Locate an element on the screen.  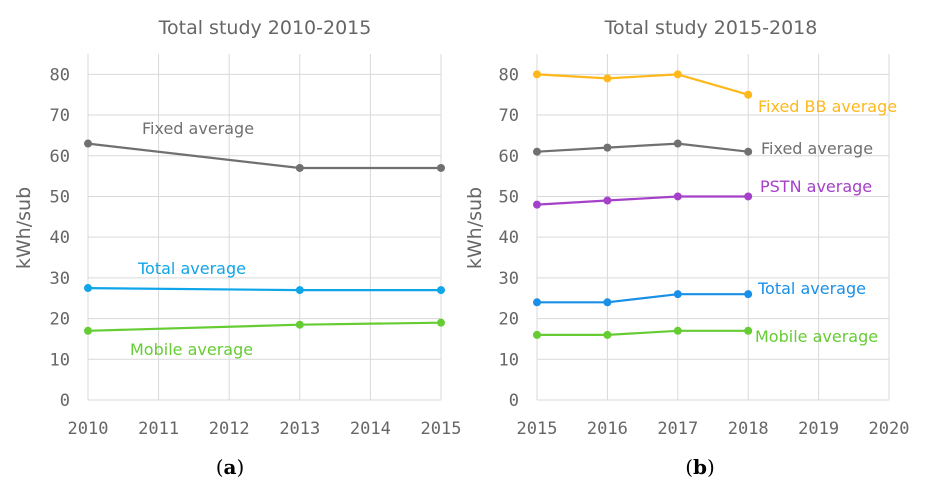
panel-caption: (b) is located at coordinates (700, 467).